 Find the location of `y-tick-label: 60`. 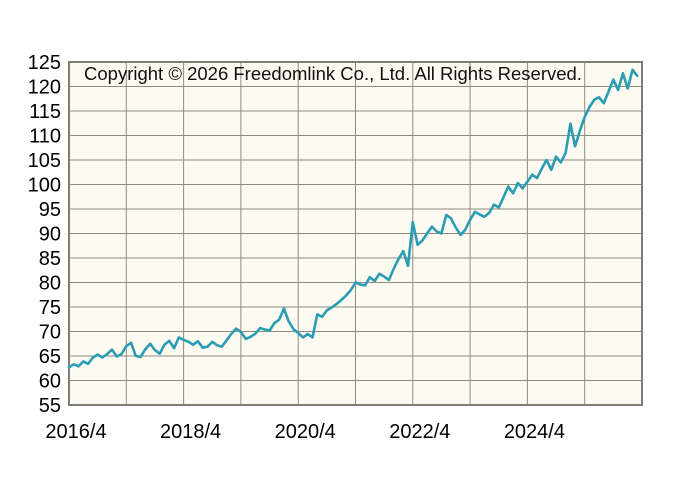

y-tick-label: 60 is located at coordinates (50, 382).